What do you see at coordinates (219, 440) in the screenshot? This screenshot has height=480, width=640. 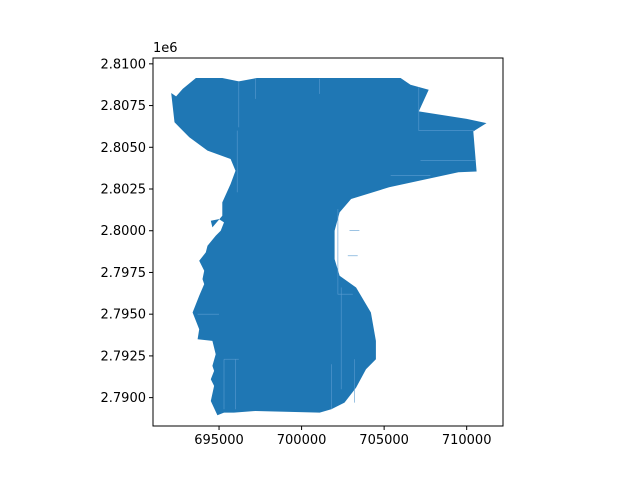 I see `x-tick-label: 695000` at bounding box center [219, 440].